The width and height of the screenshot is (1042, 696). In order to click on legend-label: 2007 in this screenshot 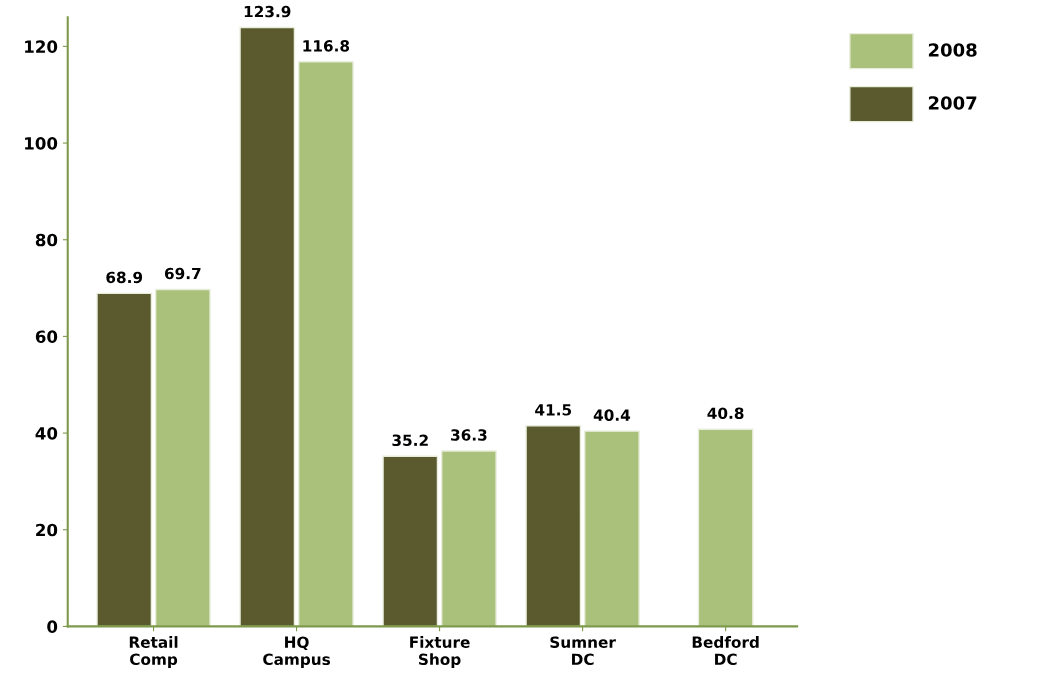, I will do `click(952, 103)`.